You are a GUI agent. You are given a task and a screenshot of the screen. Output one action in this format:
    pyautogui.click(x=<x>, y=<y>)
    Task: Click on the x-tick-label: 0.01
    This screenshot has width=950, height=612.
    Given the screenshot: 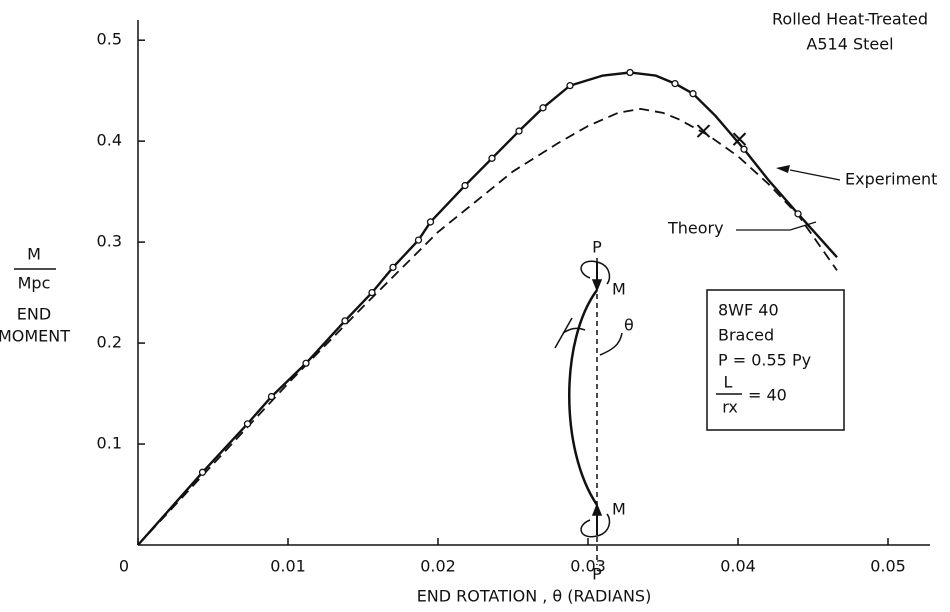 What is the action you would take?
    pyautogui.click(x=288, y=566)
    